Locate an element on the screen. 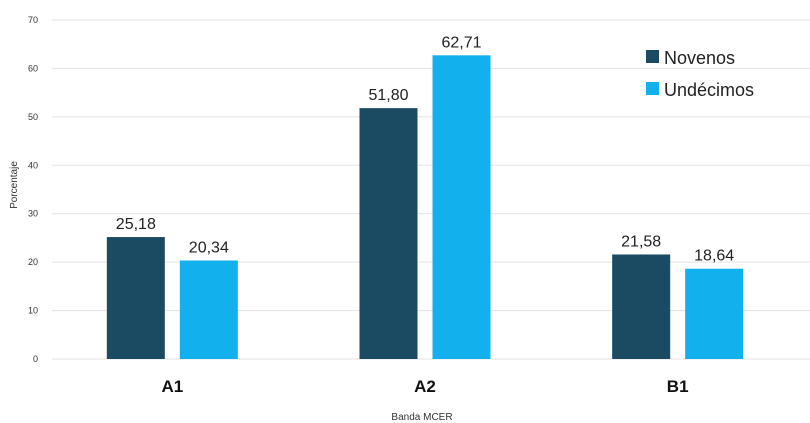 The image size is (810, 423). legend: Novenos Undécimos is located at coordinates (700, 74).